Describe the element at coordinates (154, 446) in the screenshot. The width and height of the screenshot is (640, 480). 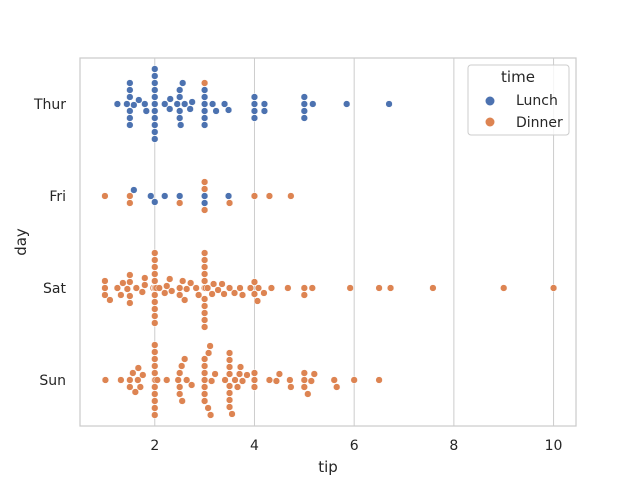
I see `x-tick-label-2: 2` at that location.